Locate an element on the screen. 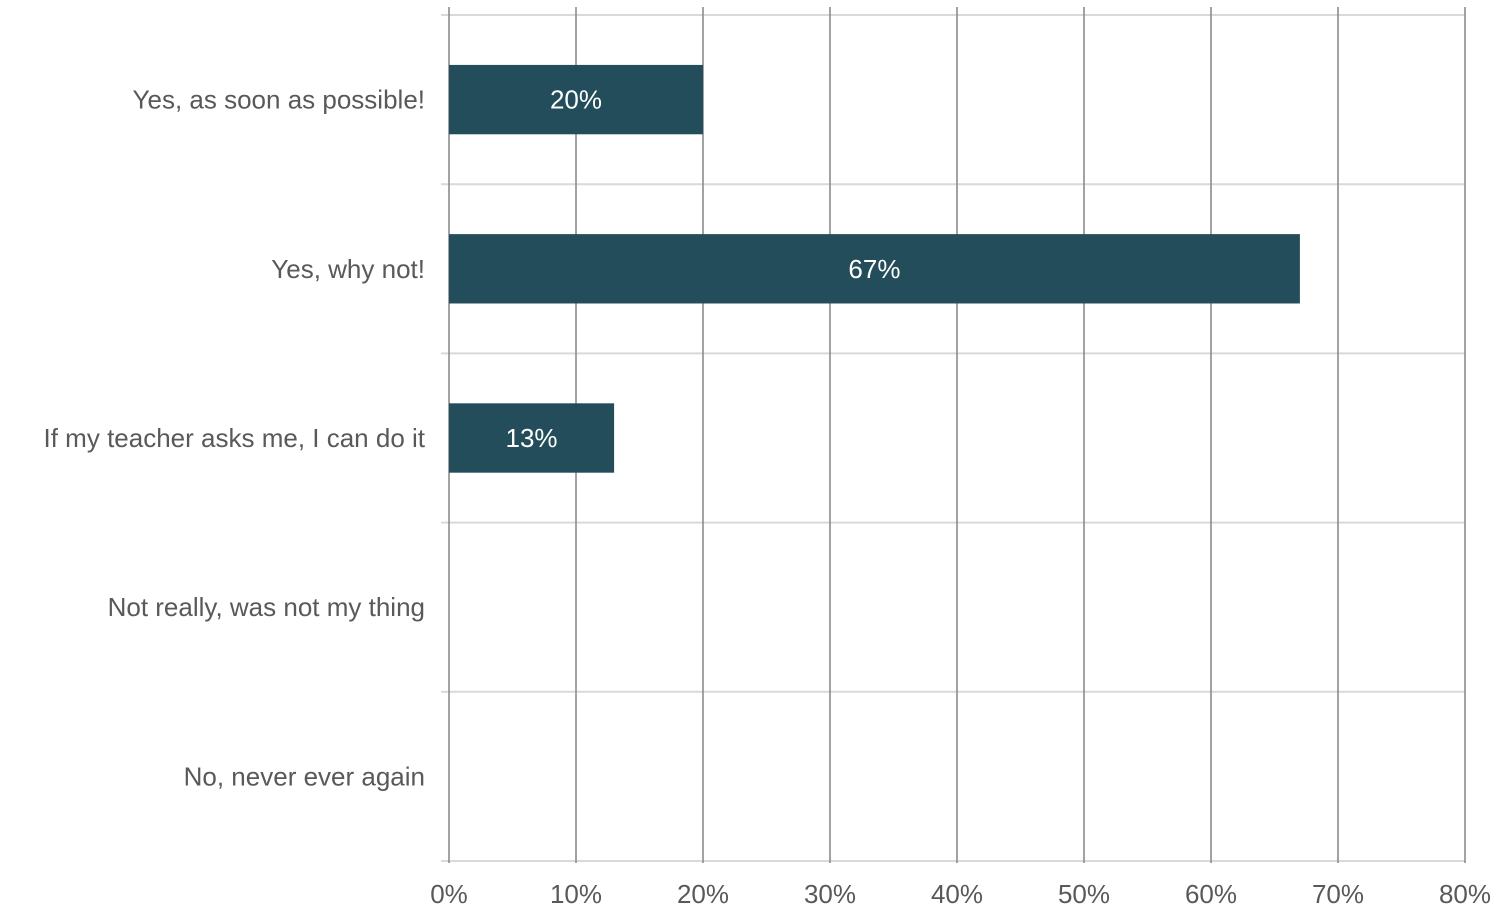 Image resolution: width=1497 pixels, height=910 pixels. x-tick-label: 70% is located at coordinates (1338, 894).